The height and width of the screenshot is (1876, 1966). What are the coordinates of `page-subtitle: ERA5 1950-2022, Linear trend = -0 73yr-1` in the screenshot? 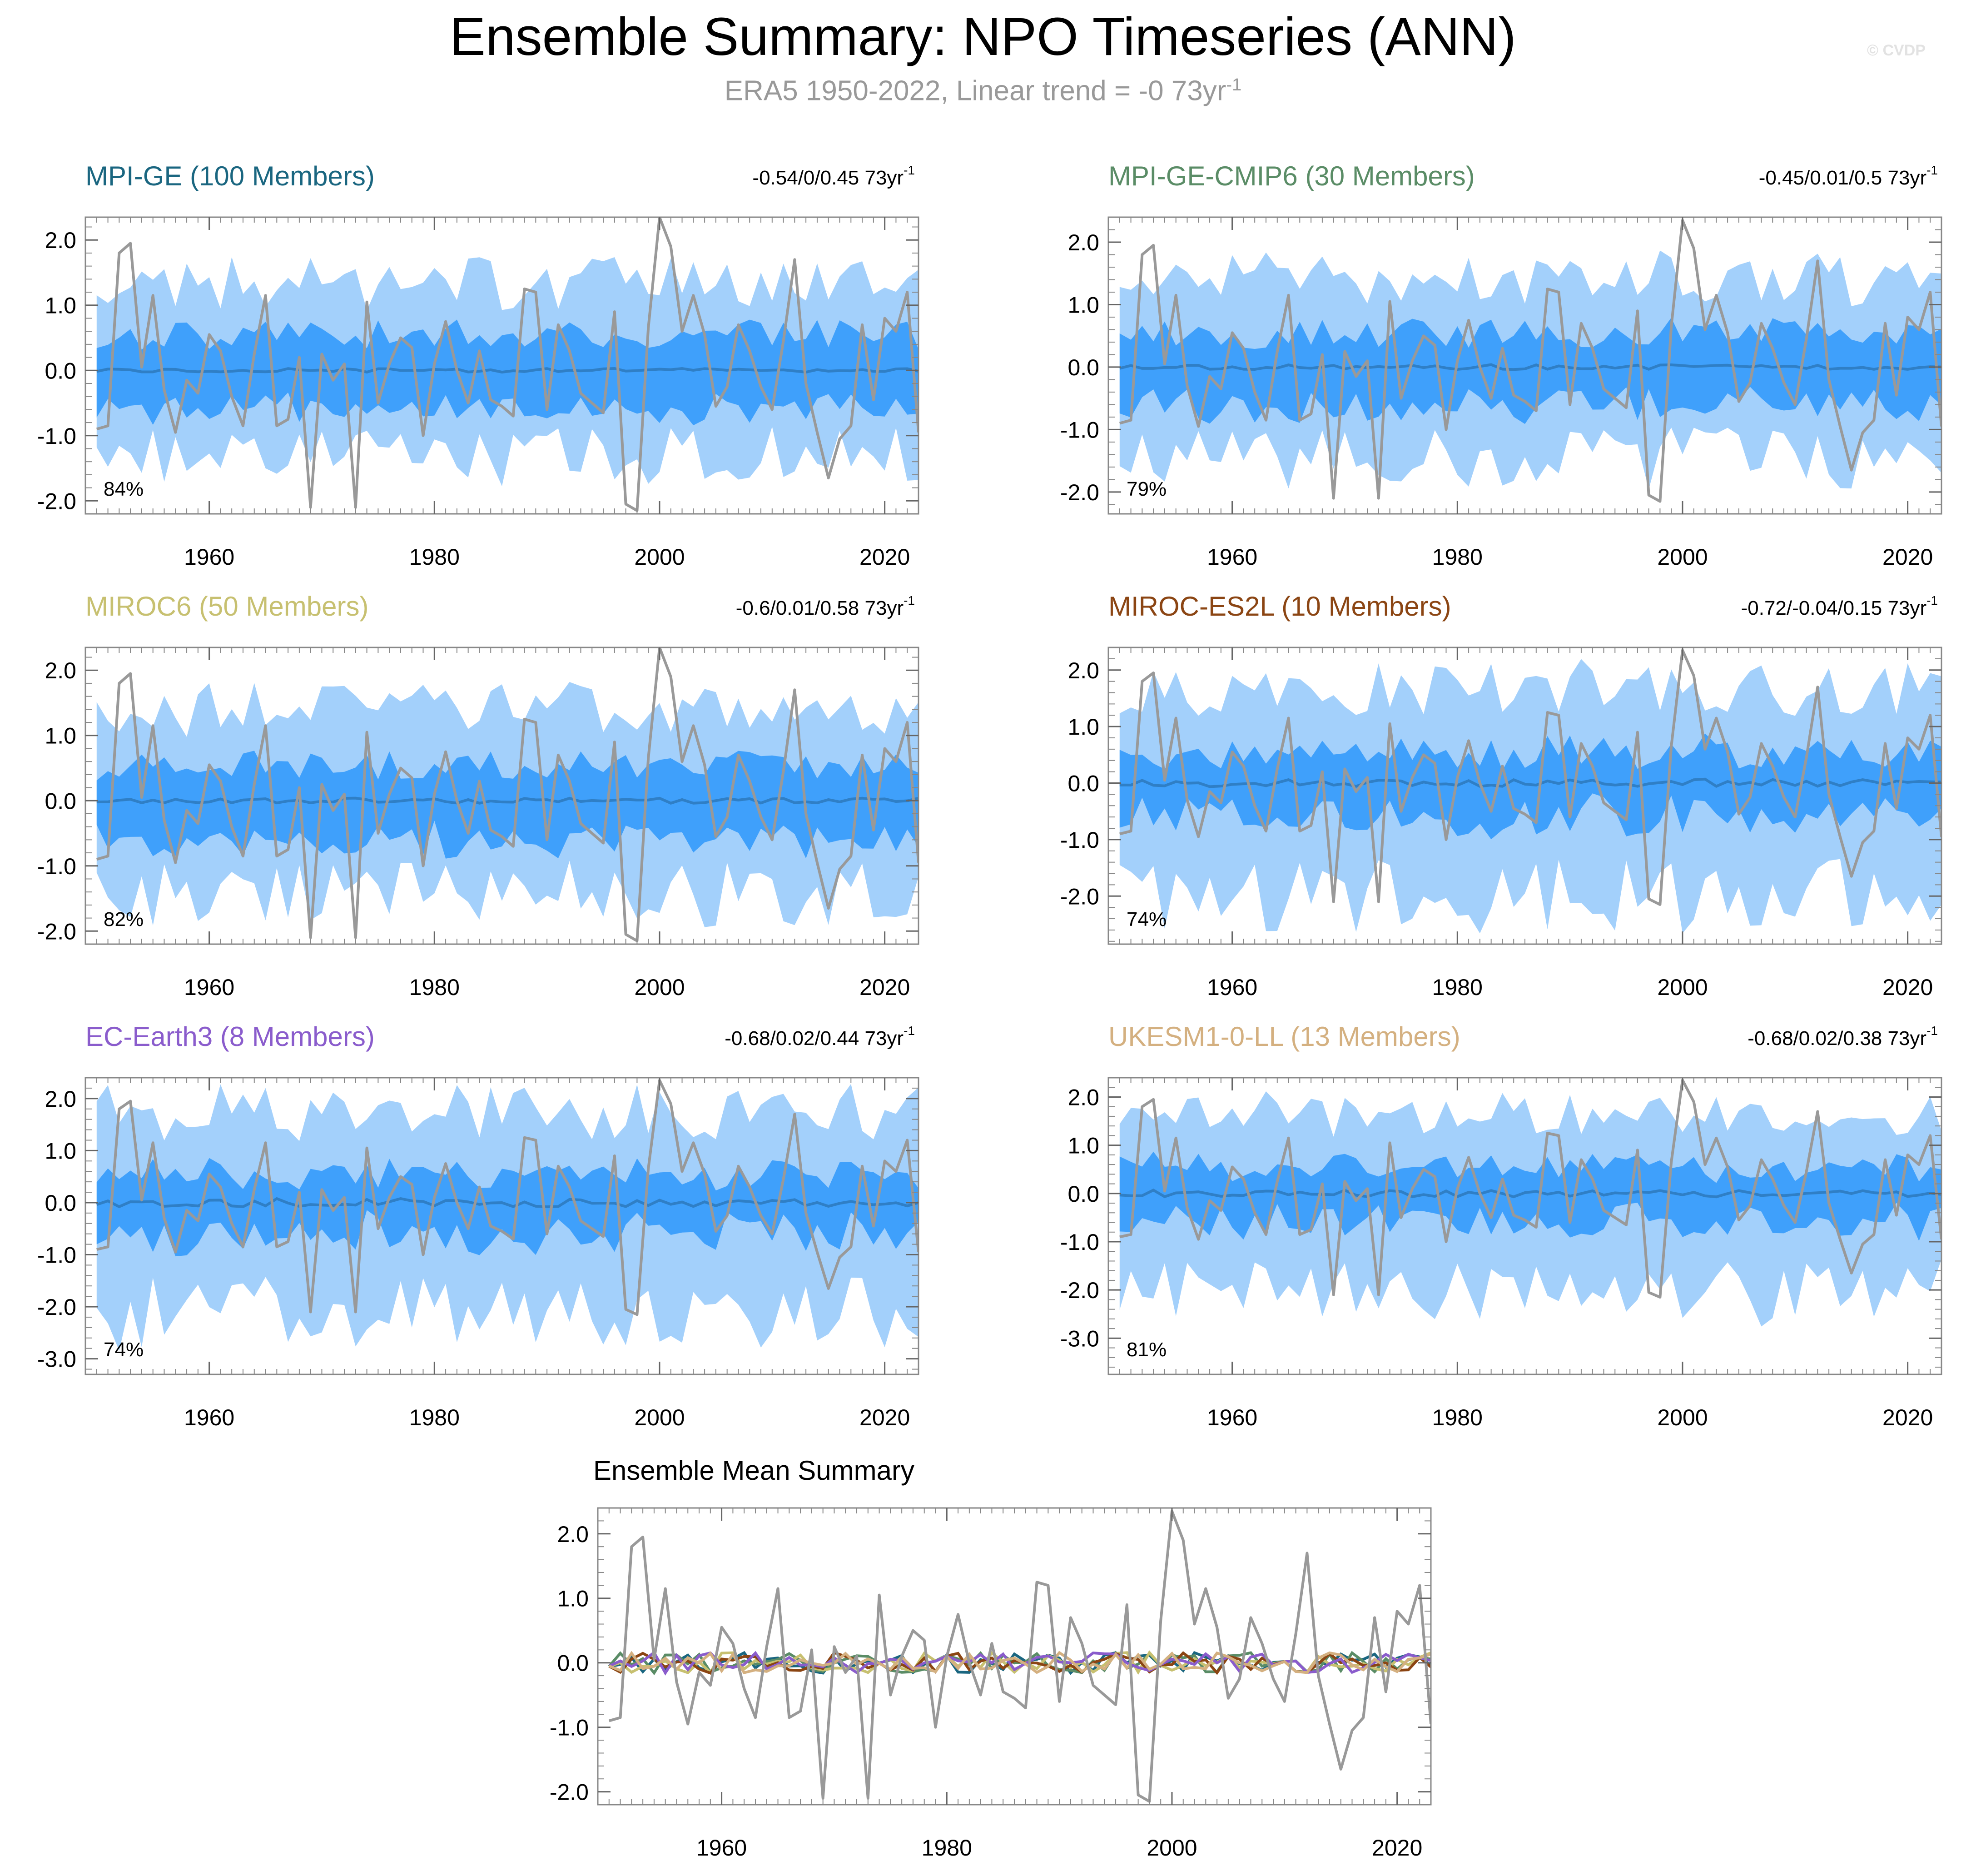 It's located at (983, 90).